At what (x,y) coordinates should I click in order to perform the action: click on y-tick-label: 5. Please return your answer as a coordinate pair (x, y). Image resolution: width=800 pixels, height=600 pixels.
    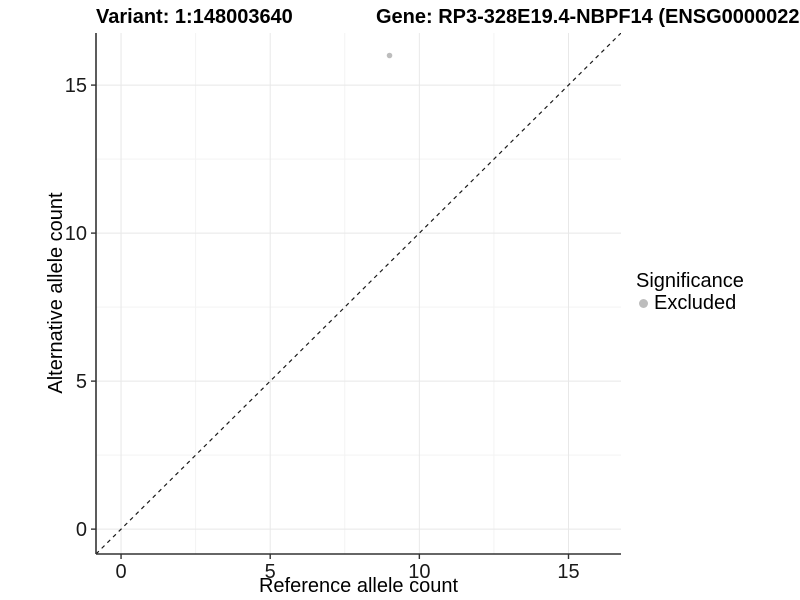
    Looking at the image, I should click on (81, 382).